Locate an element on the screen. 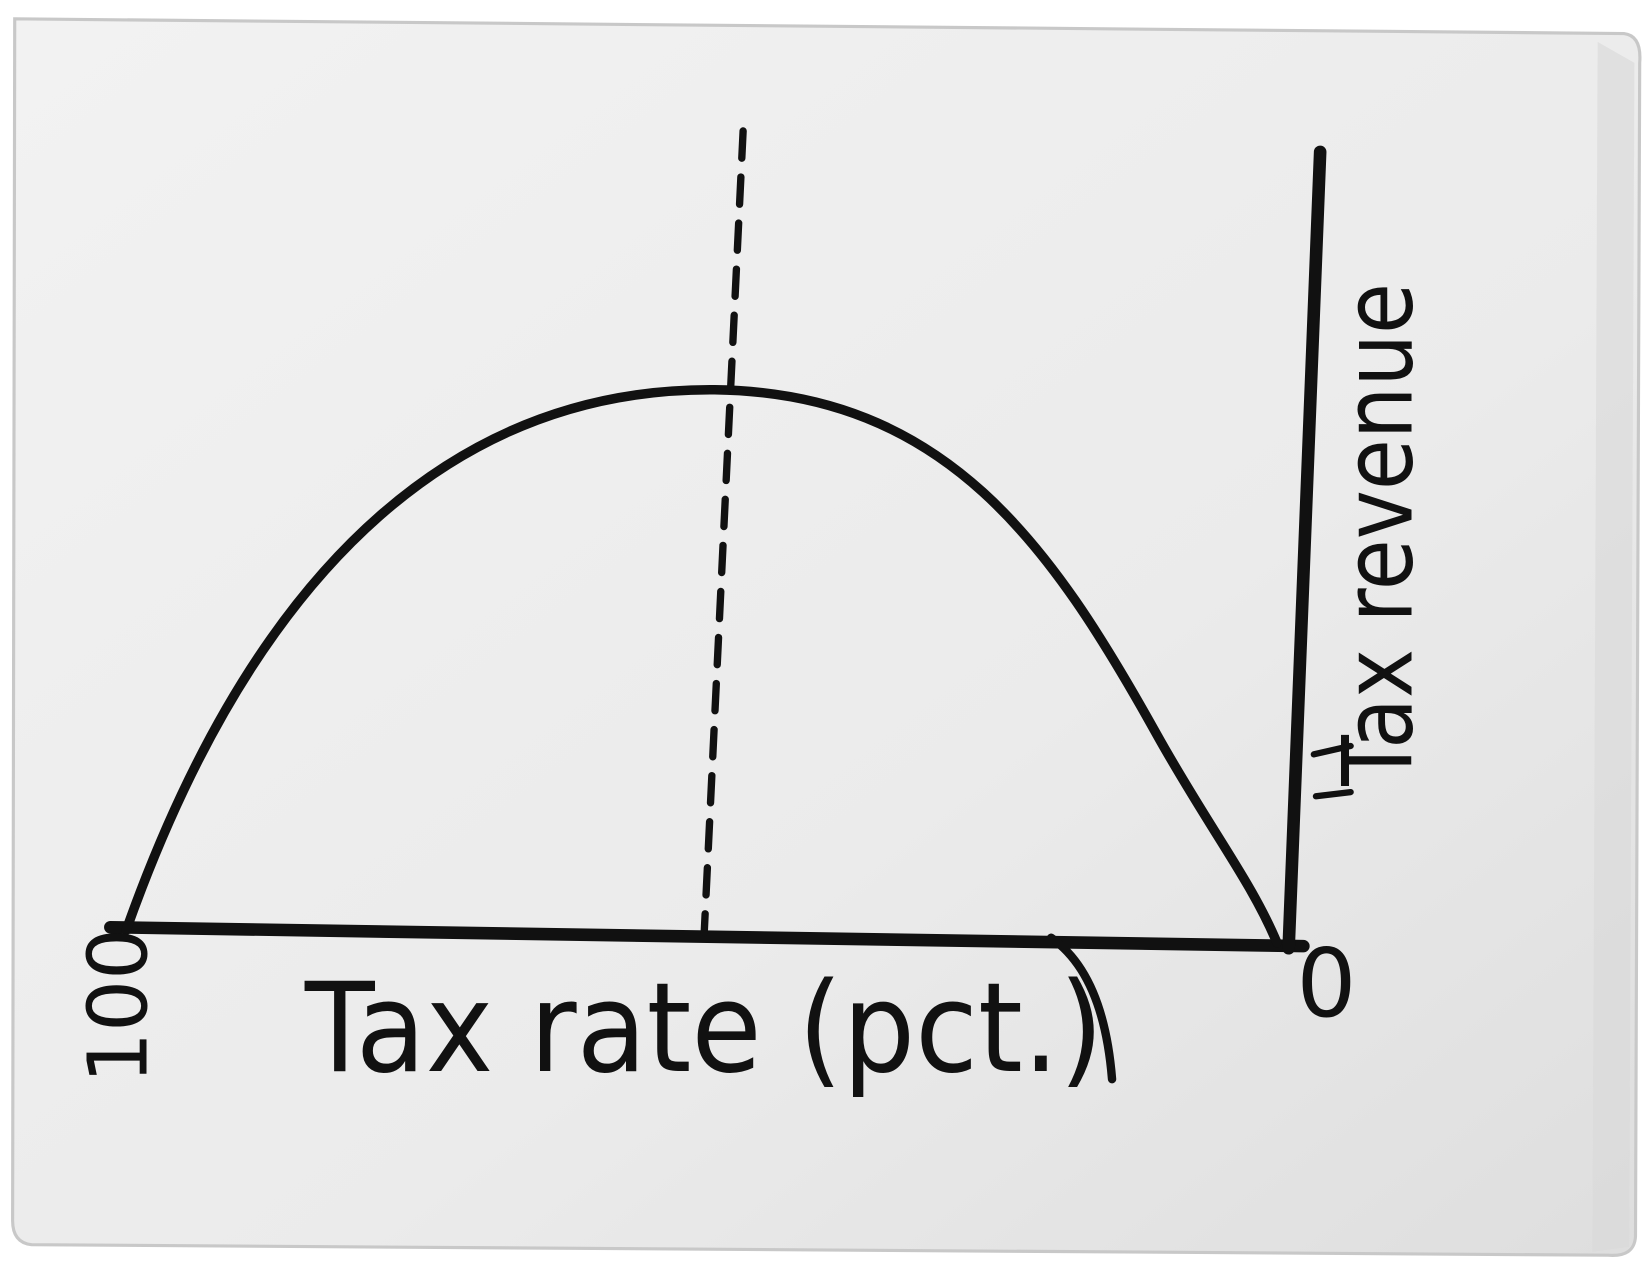 This screenshot has width=1646, height=1273. x-end-label: 0 is located at coordinates (1326, 984).